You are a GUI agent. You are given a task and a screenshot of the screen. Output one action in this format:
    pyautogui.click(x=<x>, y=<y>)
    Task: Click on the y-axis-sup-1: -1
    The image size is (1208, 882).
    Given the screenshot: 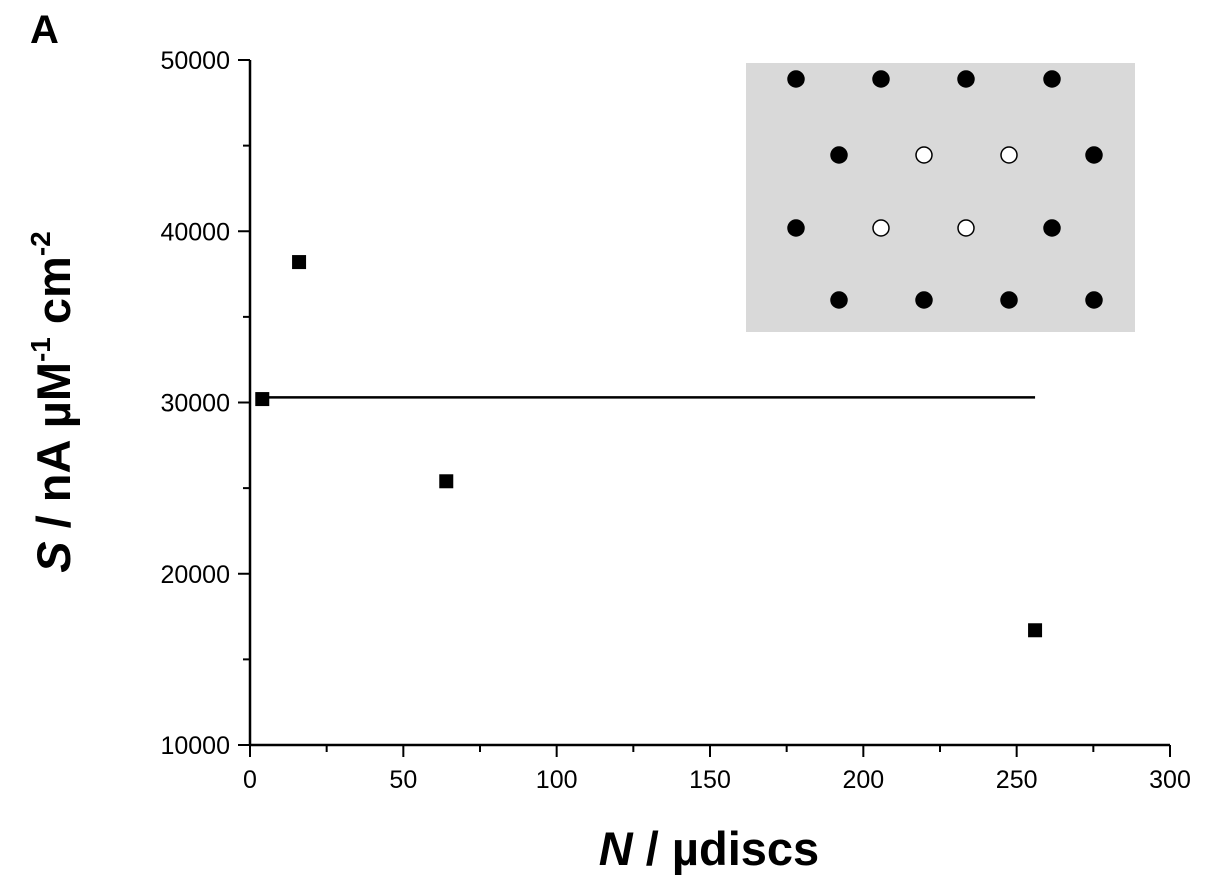 What is the action you would take?
    pyautogui.click(x=40, y=349)
    